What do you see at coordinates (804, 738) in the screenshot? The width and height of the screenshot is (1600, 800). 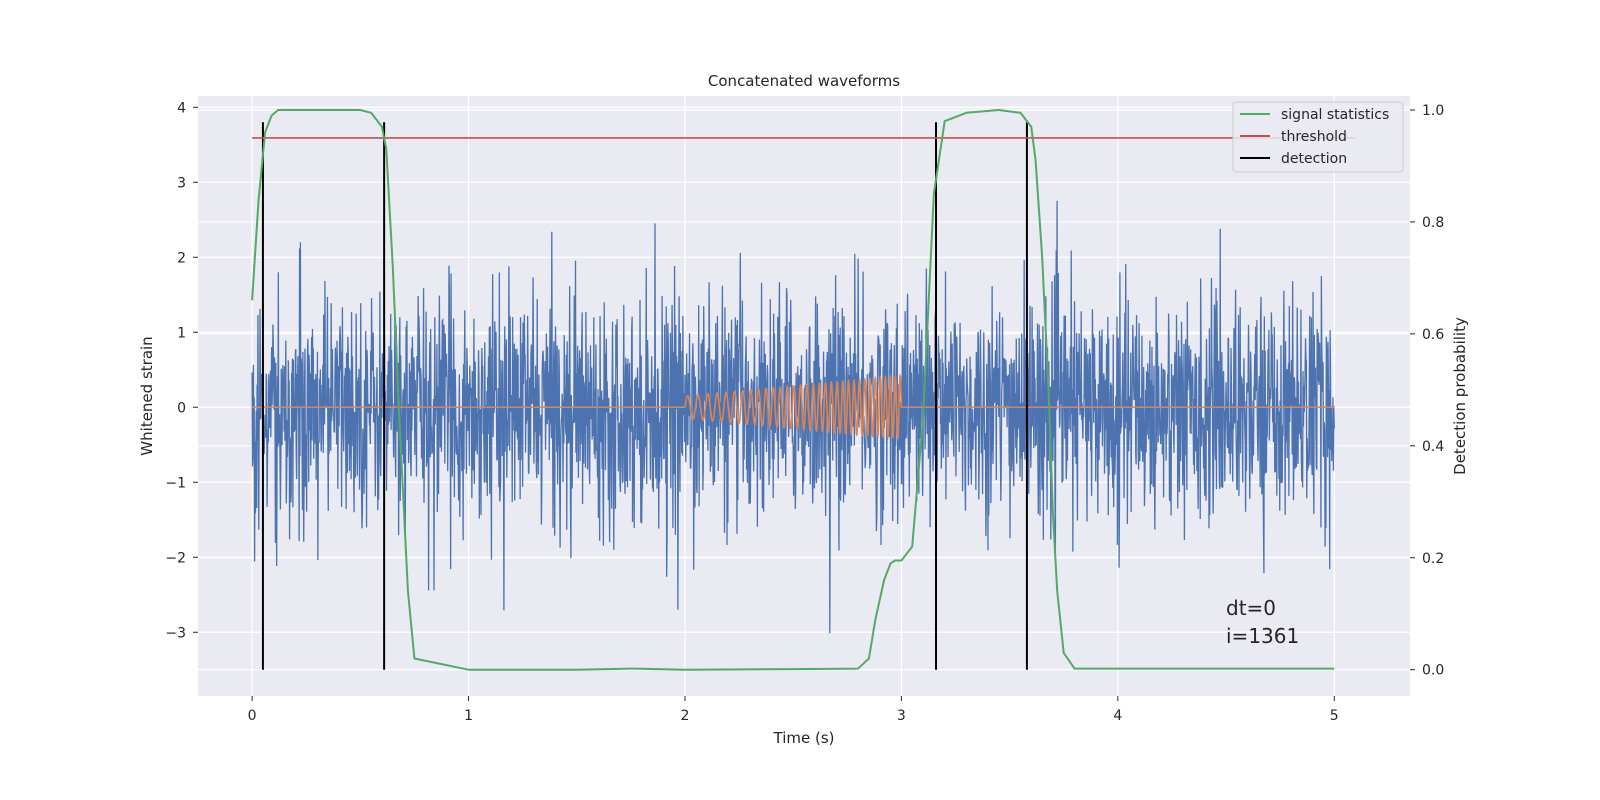 I see `x-axis-label: Time (s)` at bounding box center [804, 738].